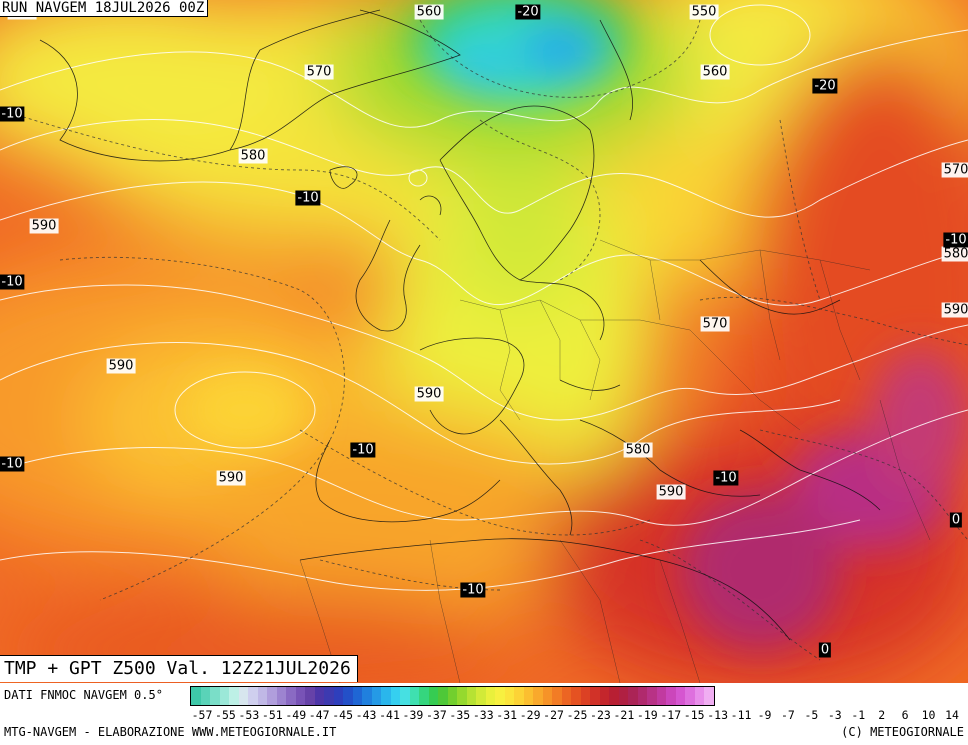 This screenshot has height=745, width=968. What do you see at coordinates (788, 715) in the screenshot?
I see `color-scale-tick: -7` at bounding box center [788, 715].